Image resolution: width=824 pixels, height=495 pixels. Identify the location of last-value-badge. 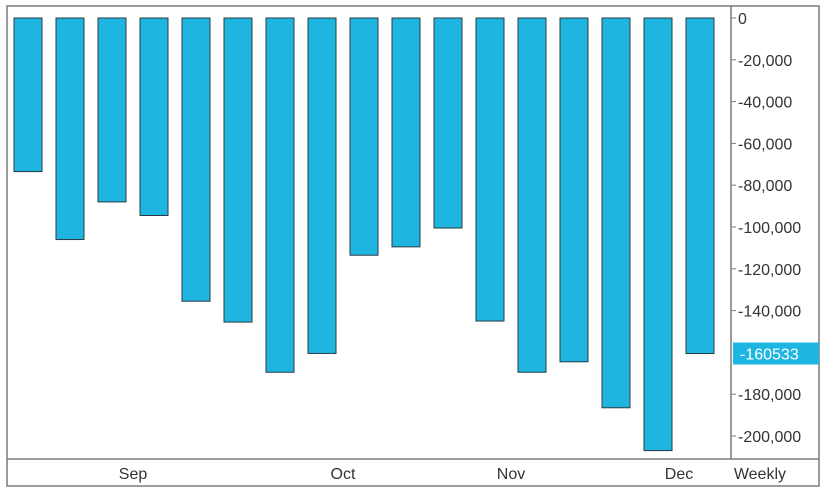
(776, 353).